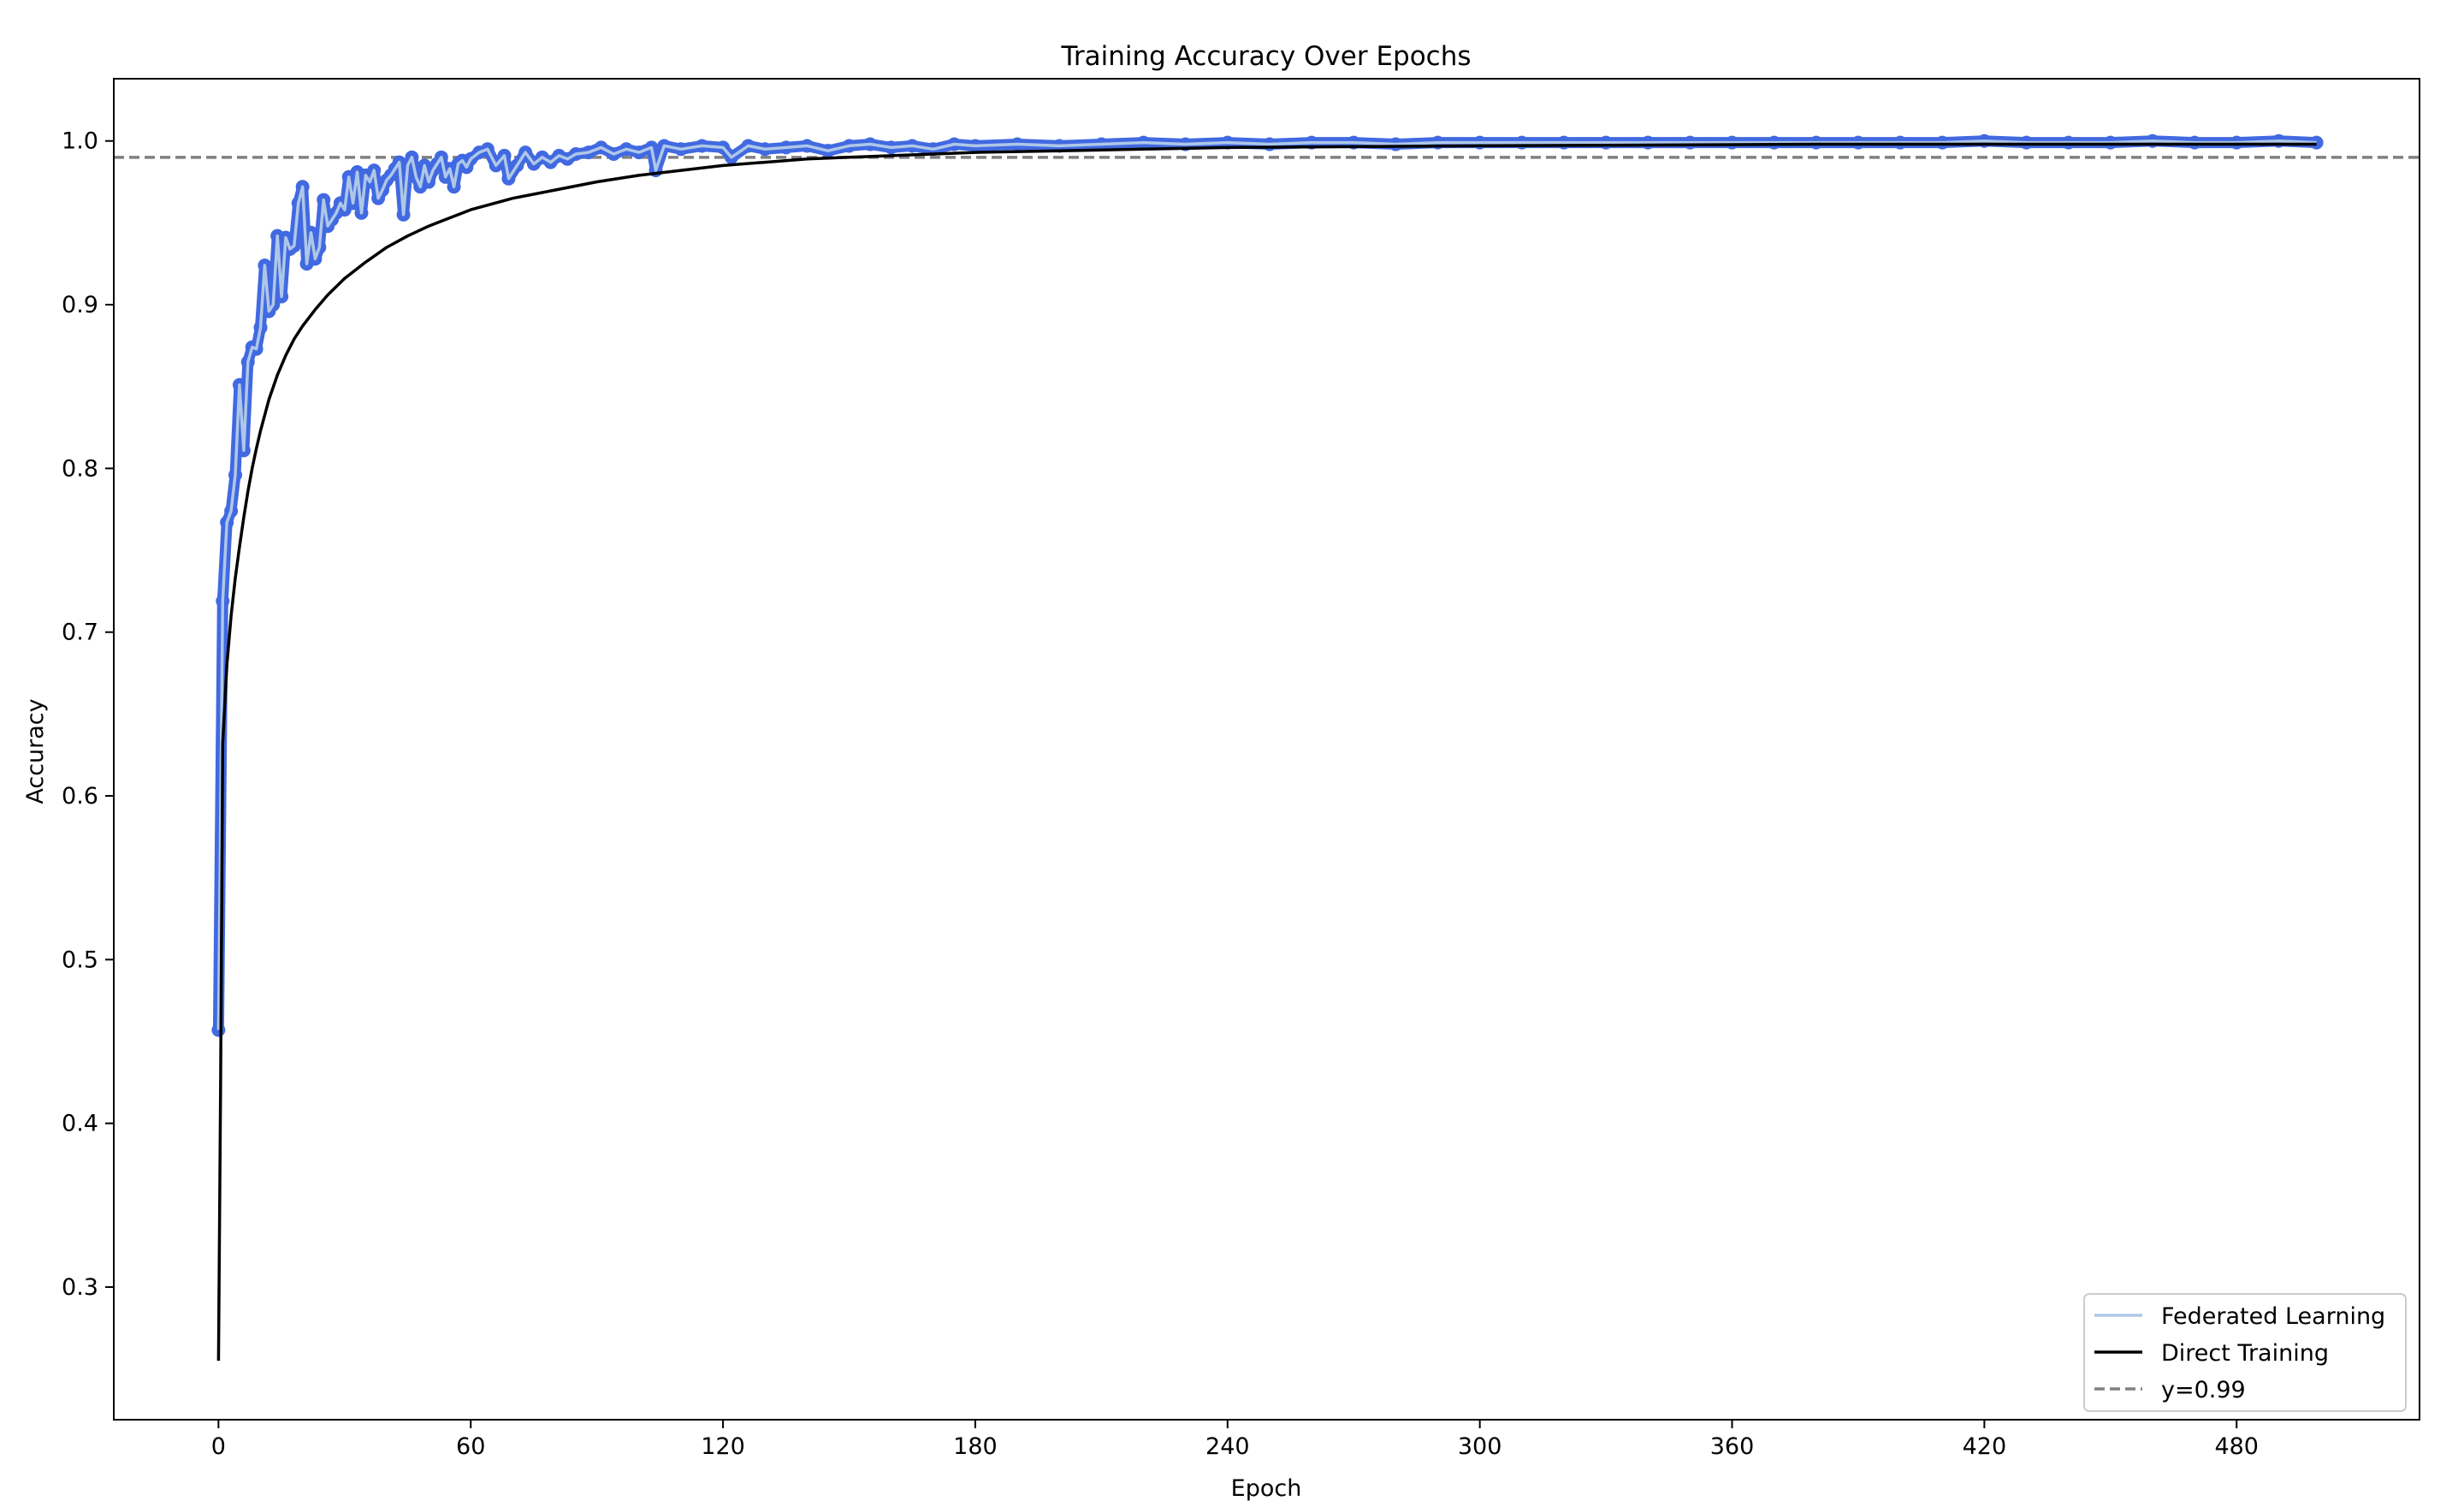 This screenshot has height=1501, width=2464. What do you see at coordinates (1985, 1446) in the screenshot?
I see `x-tick-label: 420` at bounding box center [1985, 1446].